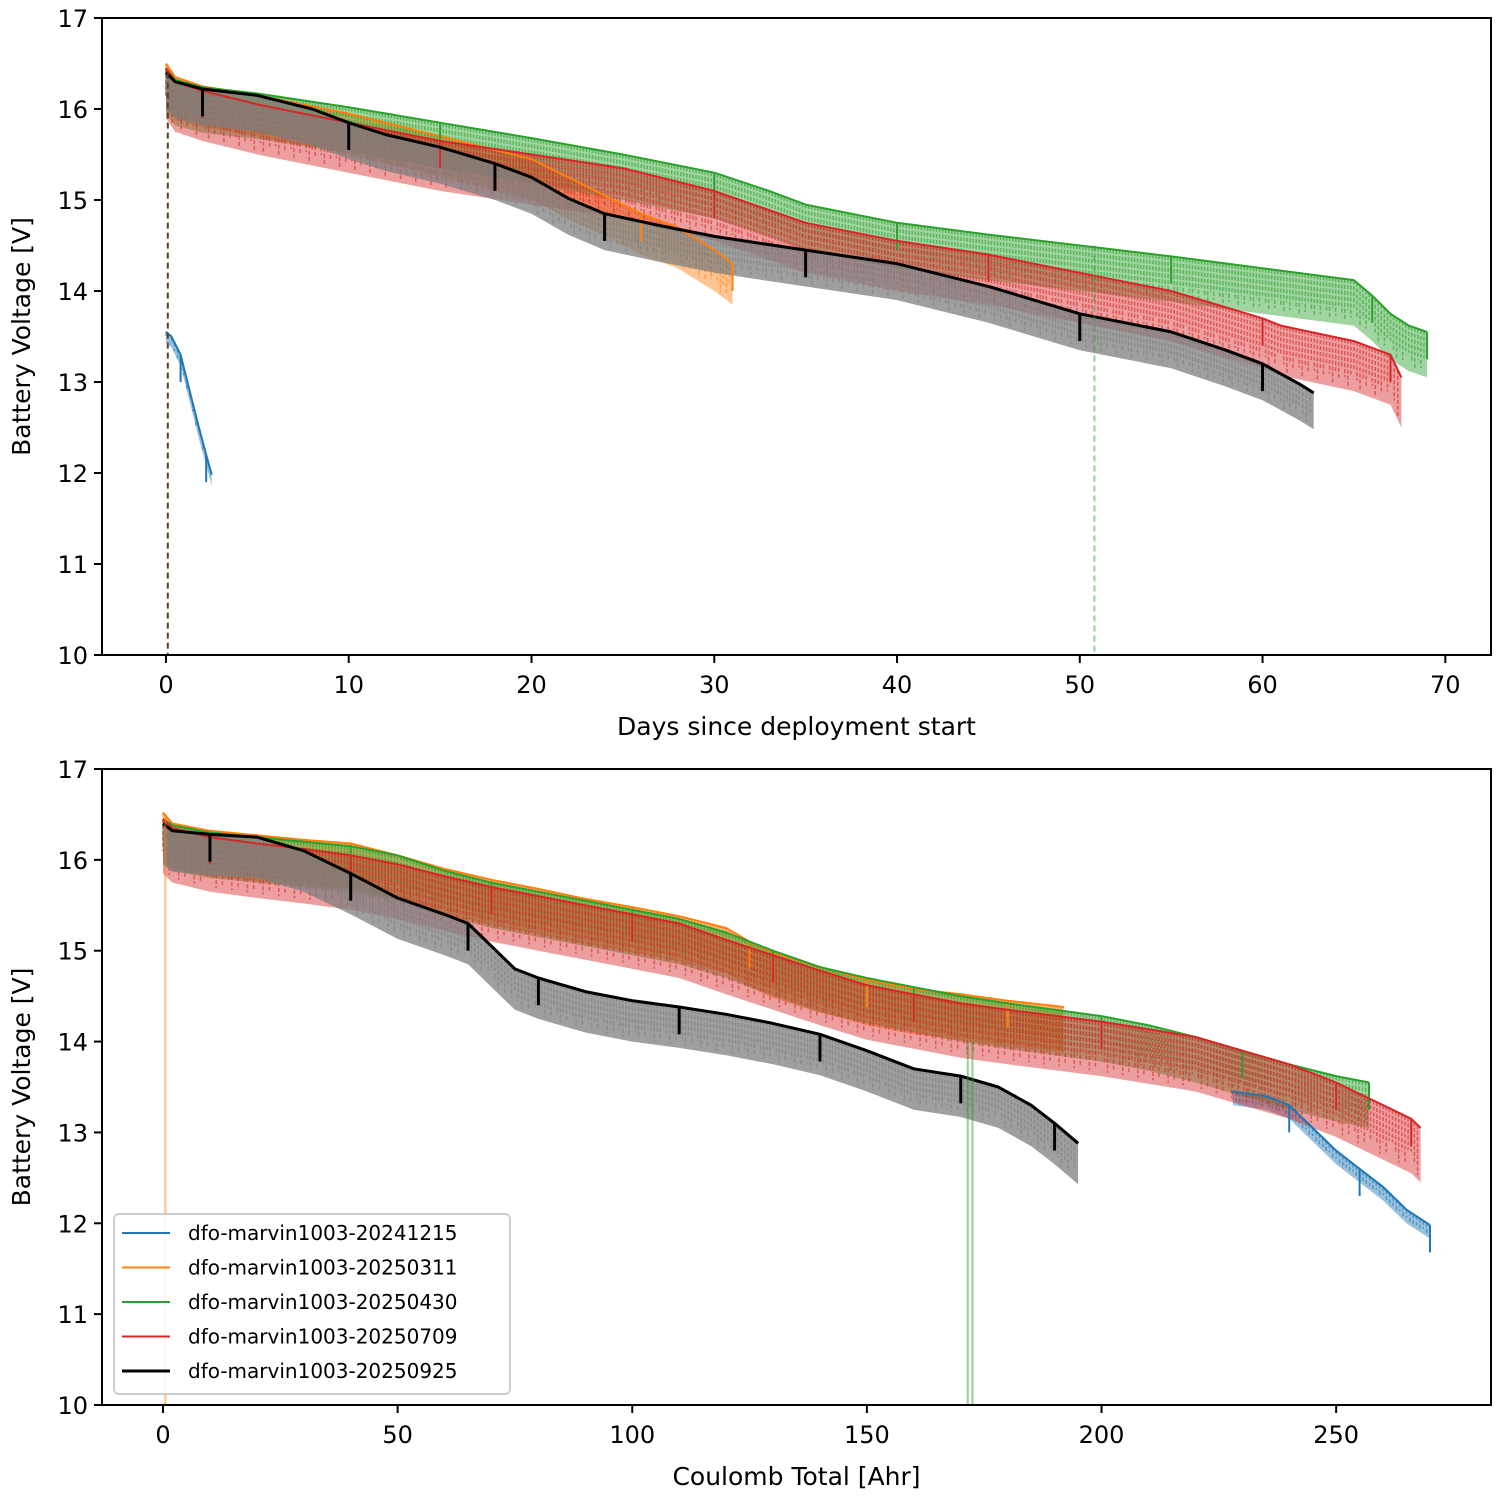 The image size is (1500, 1500). Describe the element at coordinates (1336, 1435) in the screenshot. I see `x-tick-label: 250` at that location.